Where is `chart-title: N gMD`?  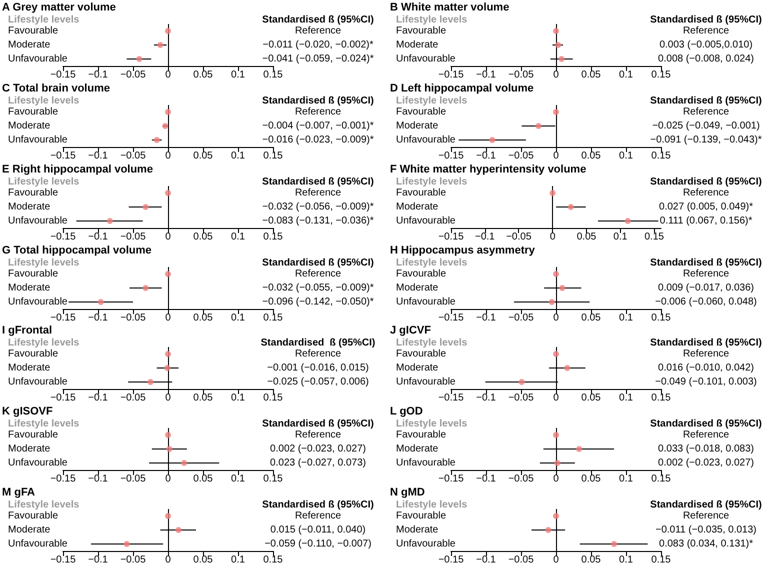 chart-title: N gMD is located at coordinates (407, 492).